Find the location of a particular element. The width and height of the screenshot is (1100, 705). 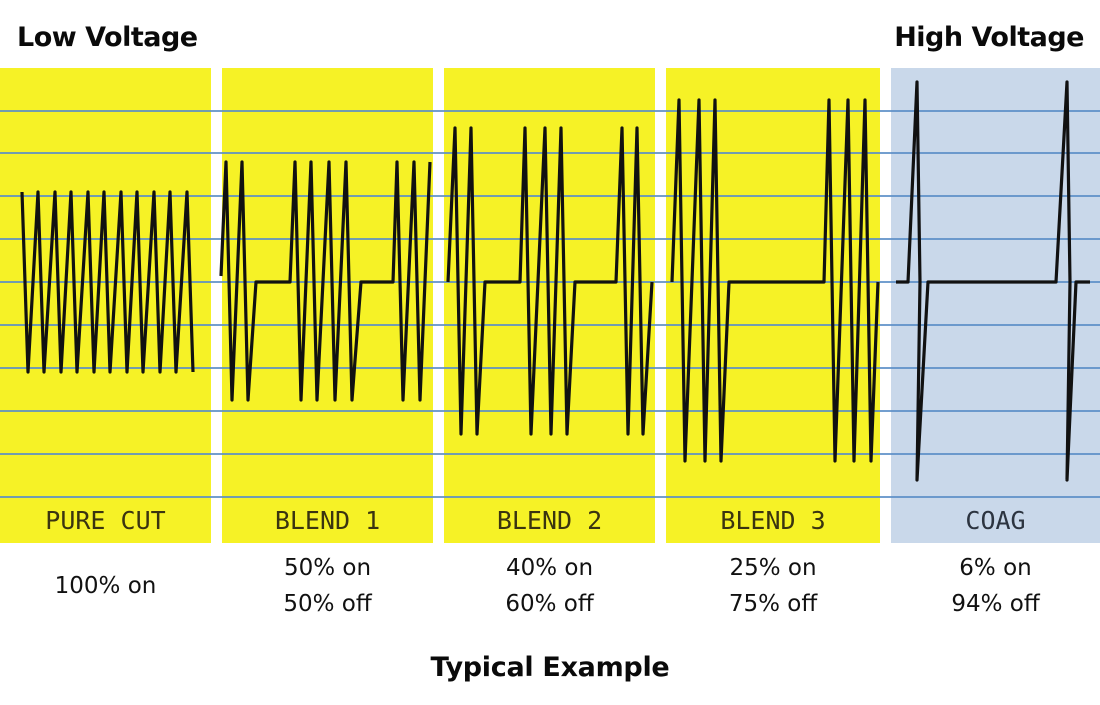

duty-blend-2: 40% on 60% off is located at coordinates (549, 586).